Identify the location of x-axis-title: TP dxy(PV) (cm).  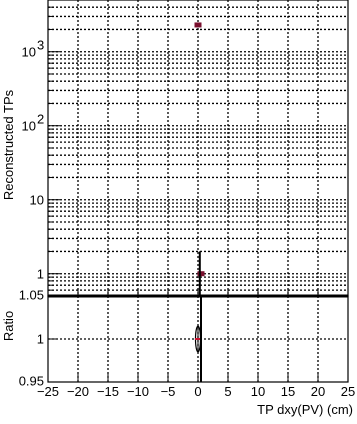
(305, 409).